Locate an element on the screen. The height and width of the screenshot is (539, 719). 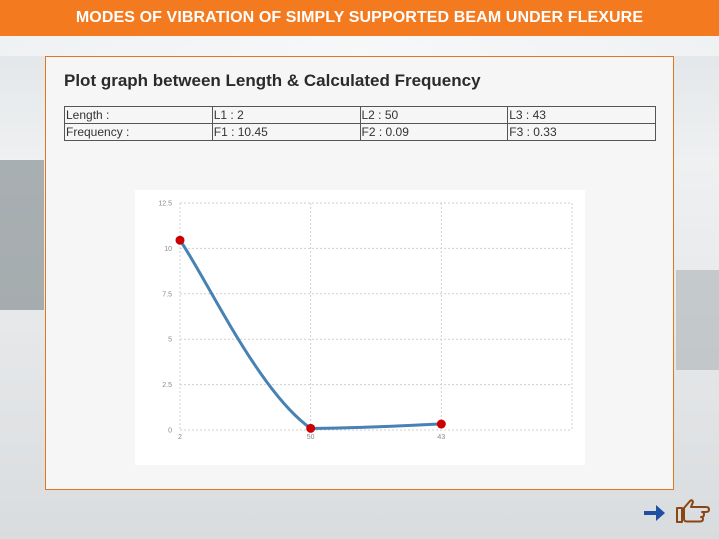
table-cell: F3 : 0.33 is located at coordinates (581, 132).